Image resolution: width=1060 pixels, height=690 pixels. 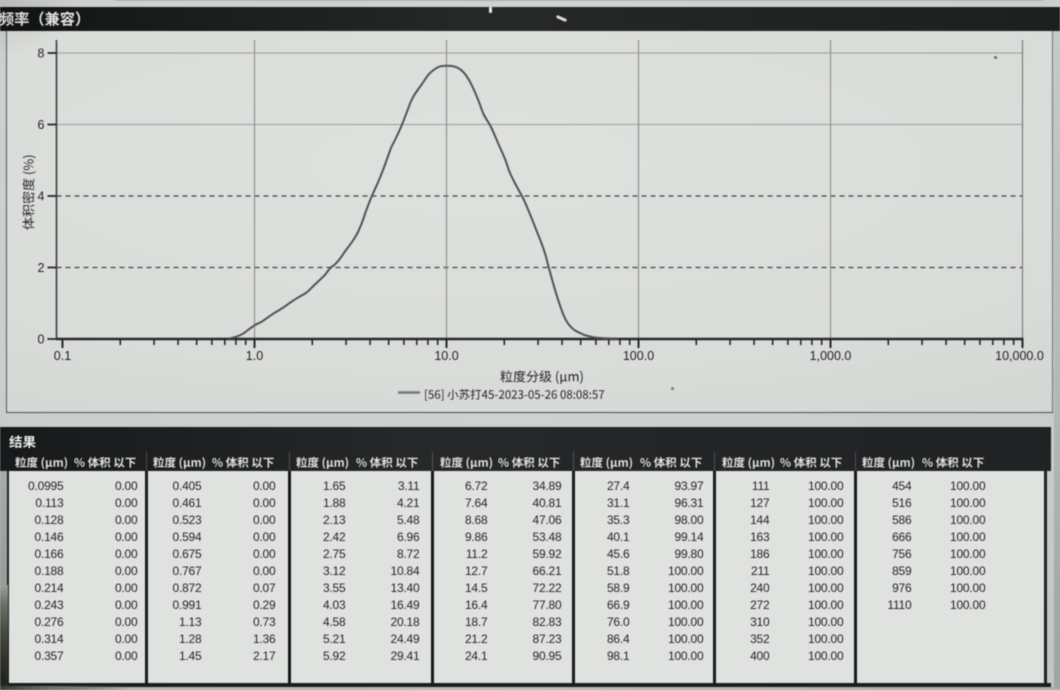 What do you see at coordinates (62, 356) in the screenshot?
I see `svg-text: 0.1` at bounding box center [62, 356].